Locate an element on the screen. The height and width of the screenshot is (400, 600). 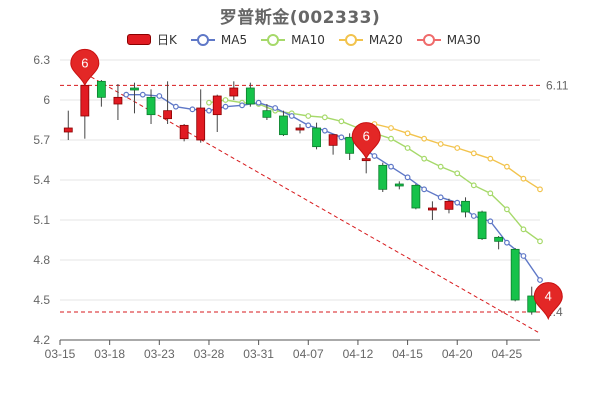
x-tick-label: 04-15 is located at coordinates (407, 354).